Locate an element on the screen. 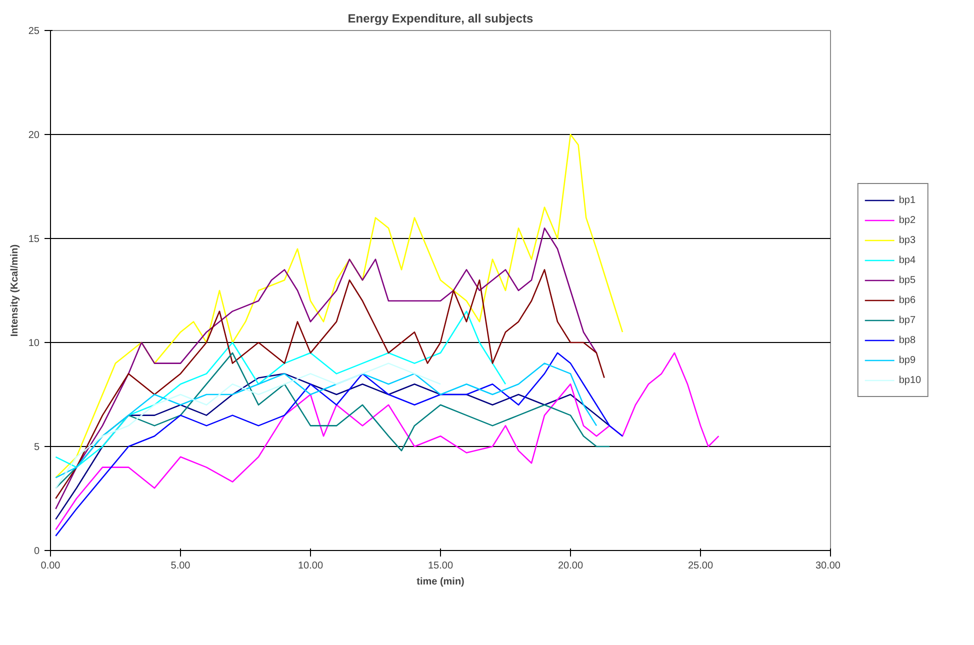 This screenshot has width=974, height=645. x-tick-label: 25.00 is located at coordinates (701, 566).